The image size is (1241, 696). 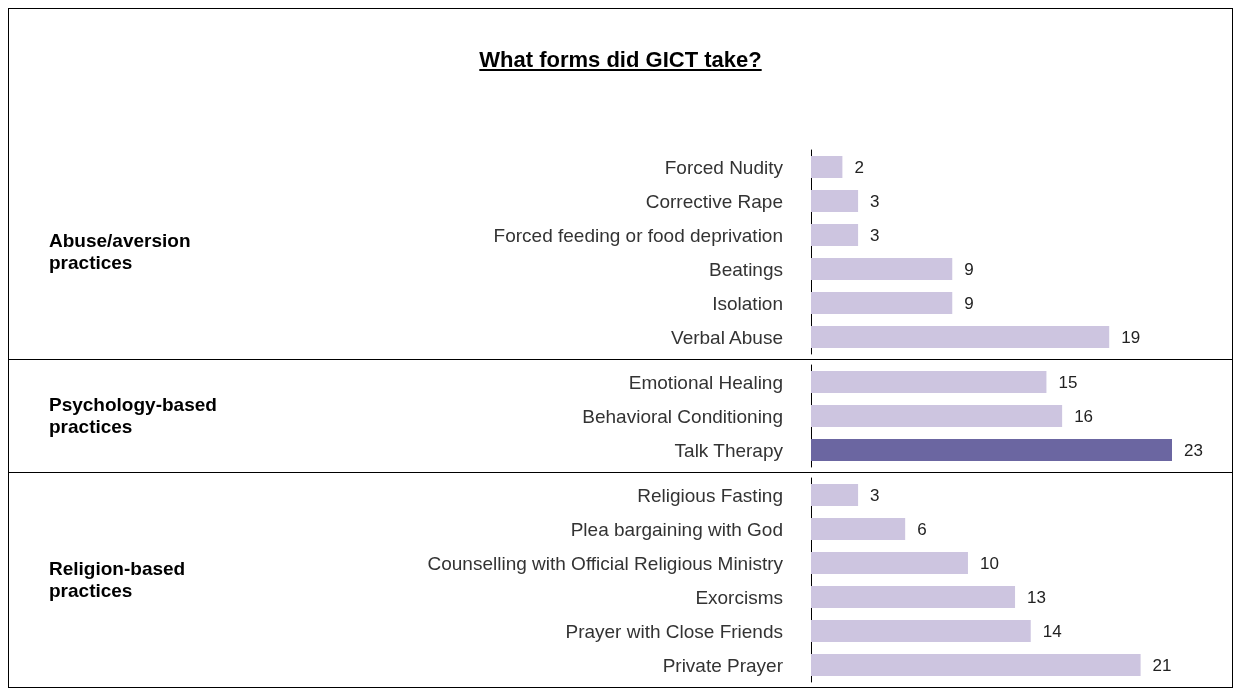 What do you see at coordinates (133, 416) in the screenshot?
I see `y-axis-title: Psychology-based practices` at bounding box center [133, 416].